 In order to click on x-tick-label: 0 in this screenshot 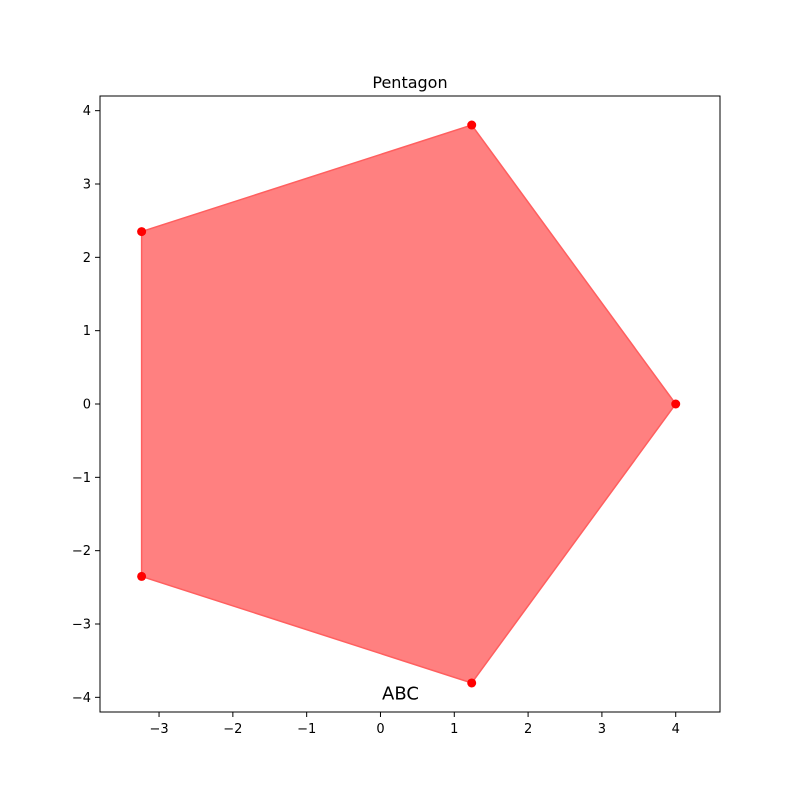, I will do `click(380, 729)`.